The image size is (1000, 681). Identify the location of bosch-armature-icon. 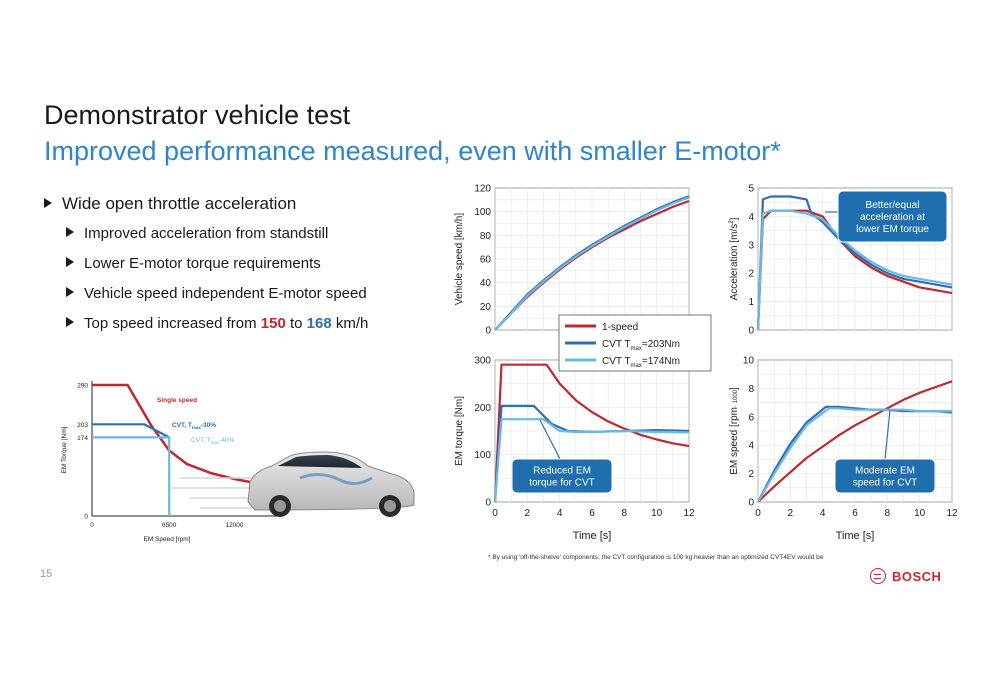
(878, 576).